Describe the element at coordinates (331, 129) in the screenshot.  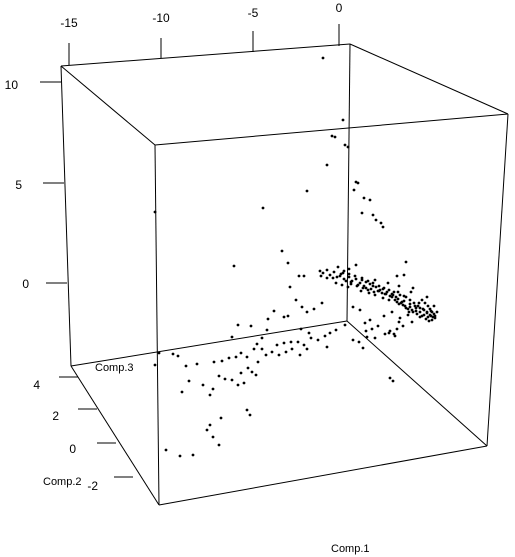
I see `box-edge-front-top` at that location.